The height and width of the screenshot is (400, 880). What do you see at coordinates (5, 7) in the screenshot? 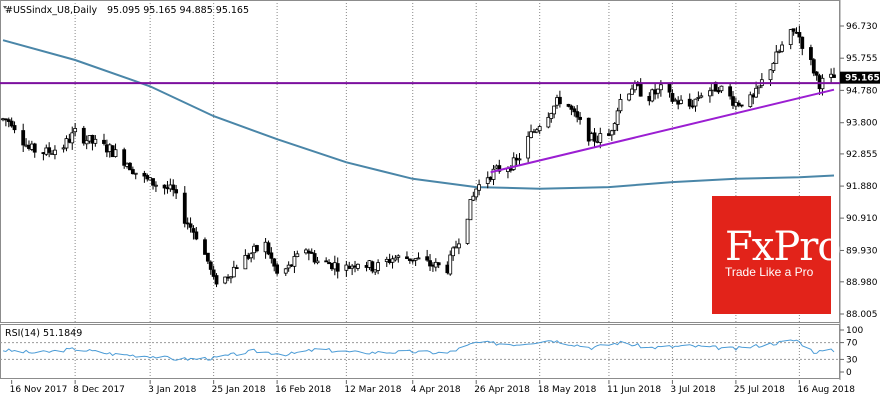
I see `collapse-arrow-icon` at bounding box center [5, 7].